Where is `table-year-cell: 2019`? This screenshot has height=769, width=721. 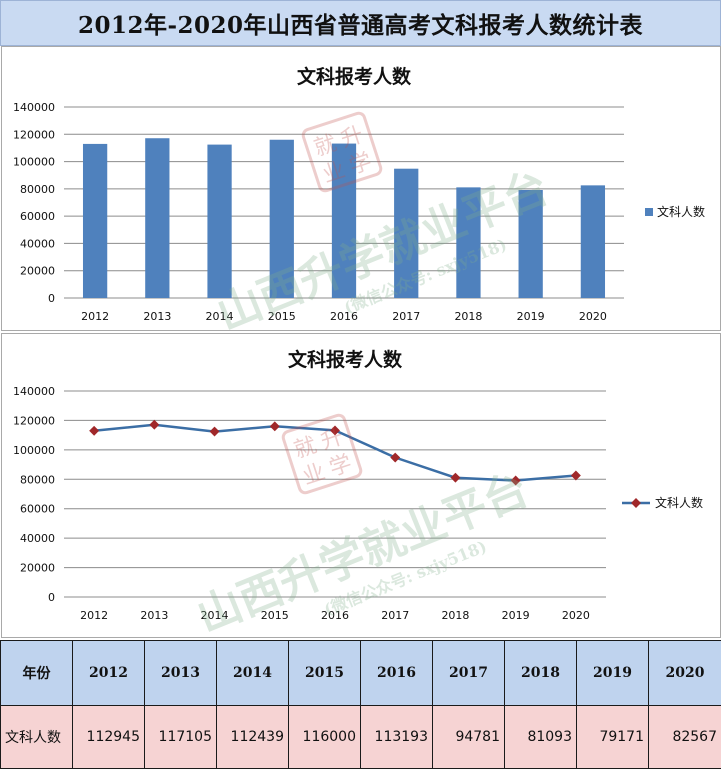 table-year-cell: 2019 is located at coordinates (613, 673).